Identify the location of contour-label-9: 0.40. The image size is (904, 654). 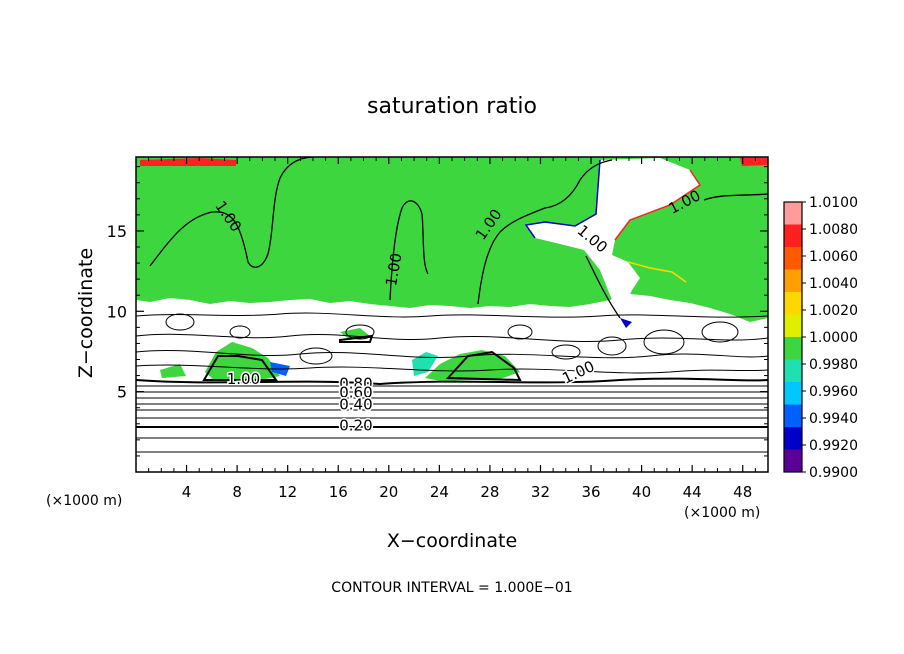
(355, 405).